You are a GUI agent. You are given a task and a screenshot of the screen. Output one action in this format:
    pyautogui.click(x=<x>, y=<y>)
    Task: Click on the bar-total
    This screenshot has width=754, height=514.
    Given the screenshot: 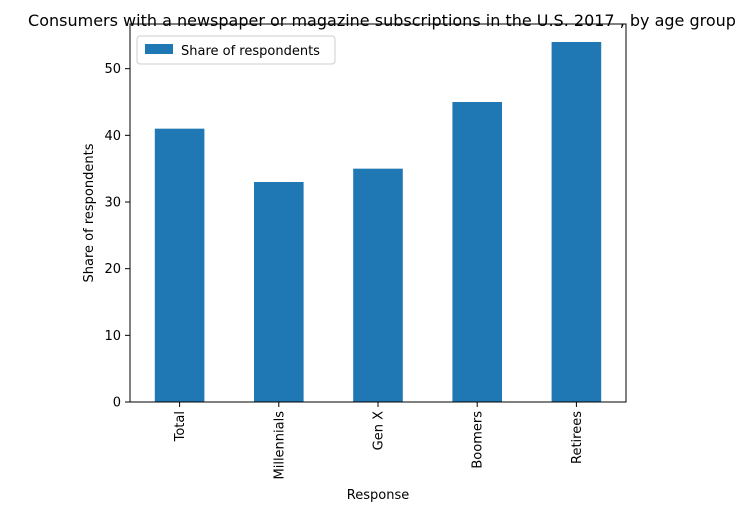 What is the action you would take?
    pyautogui.click(x=180, y=265)
    